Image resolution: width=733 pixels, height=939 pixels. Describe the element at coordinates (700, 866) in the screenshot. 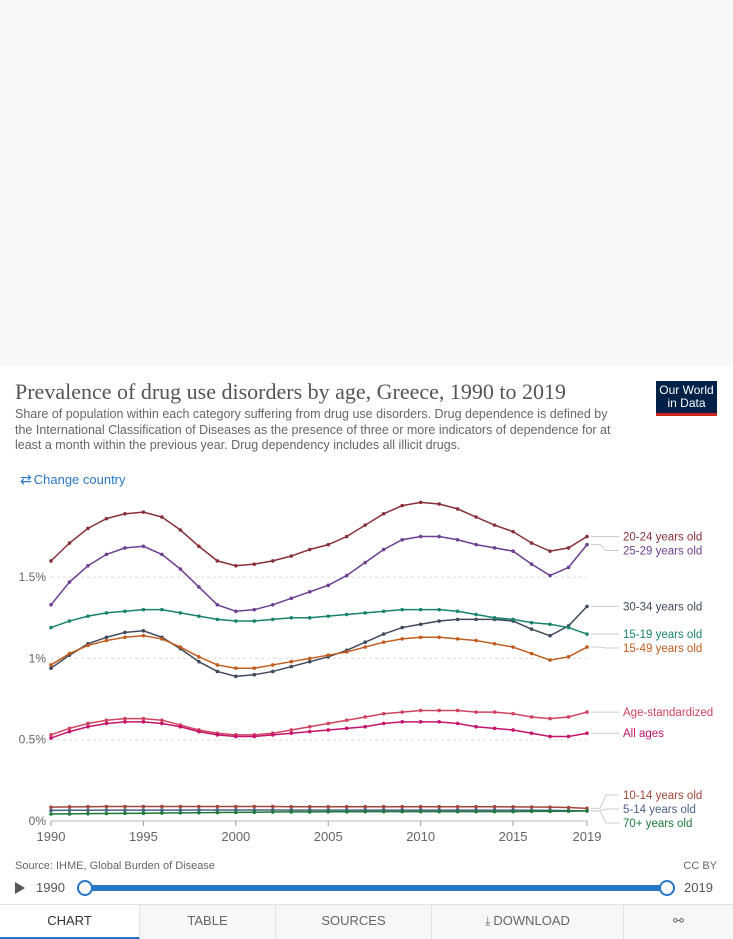

I see `license-link: CC BY` at that location.